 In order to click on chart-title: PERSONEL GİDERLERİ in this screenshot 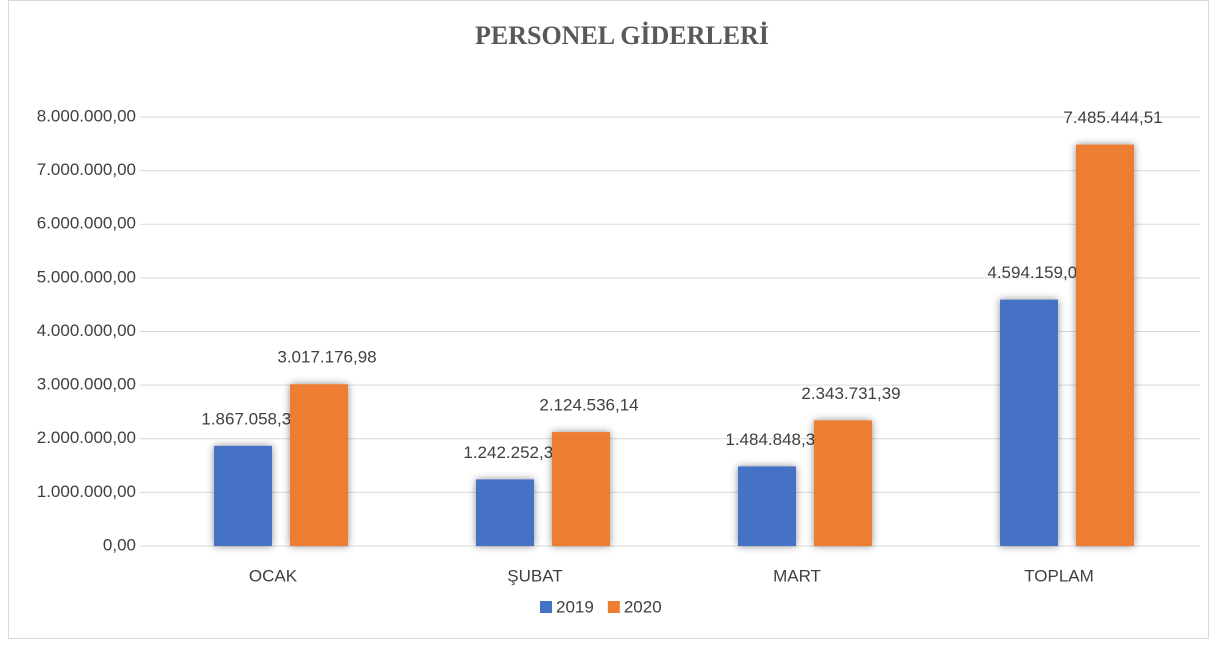, I will do `click(622, 35)`.